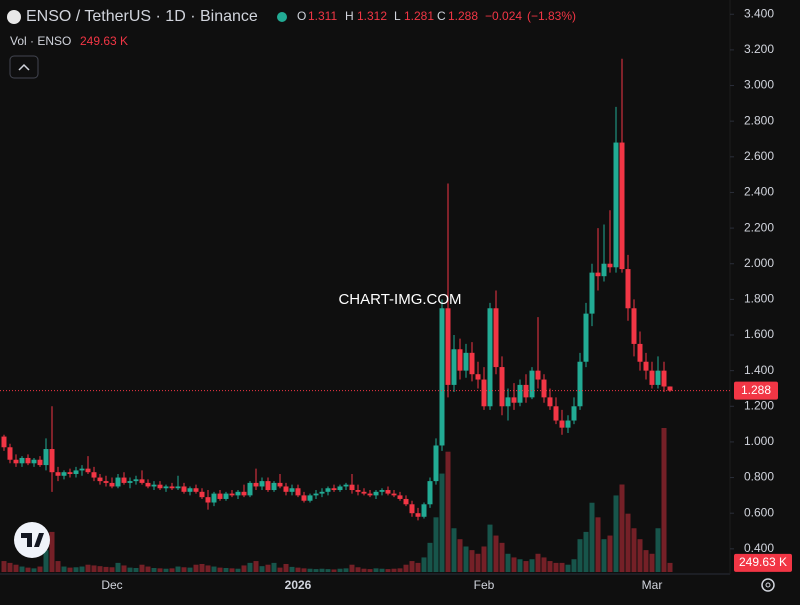 This screenshot has width=800, height=605. I want to click on y-tick-label: 1.000, so click(759, 441).